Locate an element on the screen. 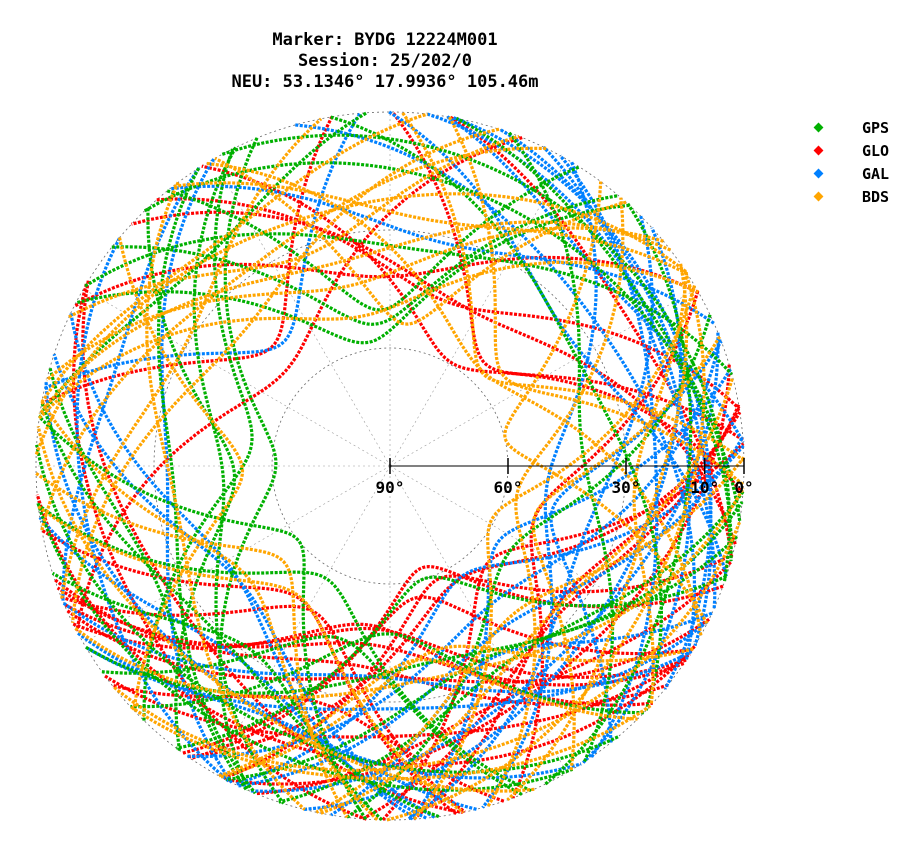 This screenshot has height=860, width=920. title-line-marker: Marker: BYDG 12224M001 is located at coordinates (385, 40).